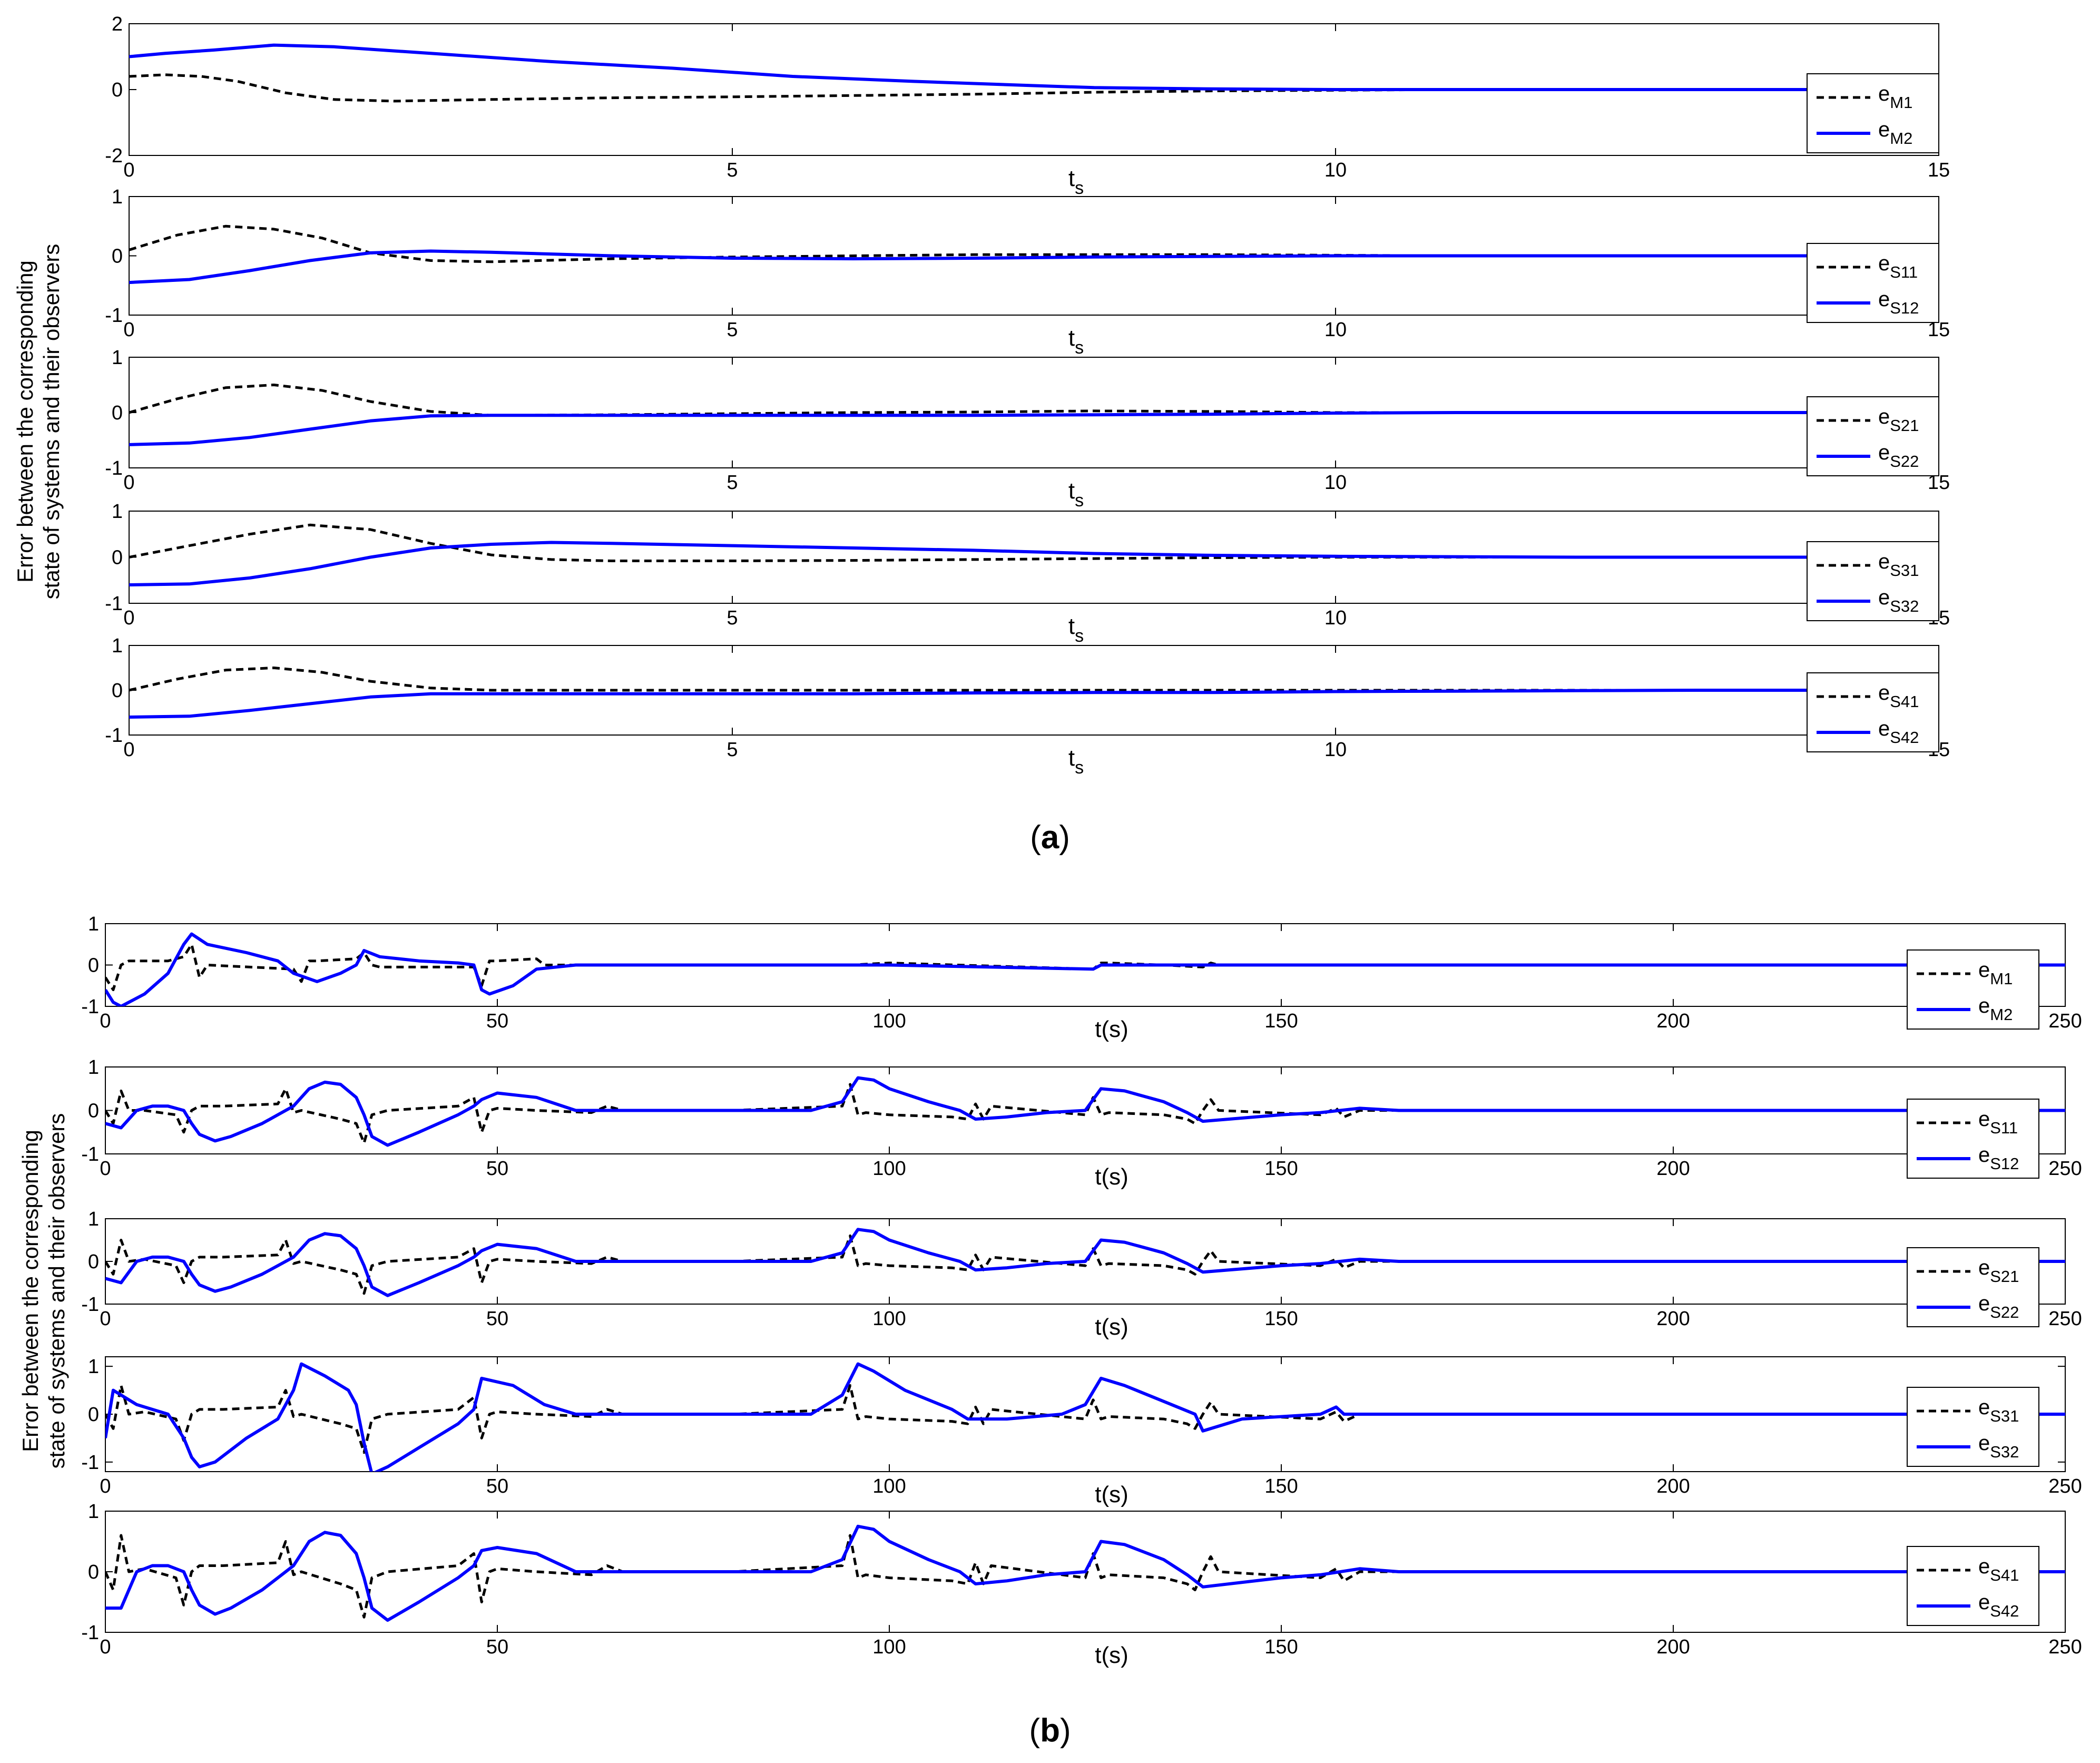 The width and height of the screenshot is (2100, 1763). Describe the element at coordinates (1034, 1730) in the screenshot. I see `panel-b-caption-open: (` at that location.